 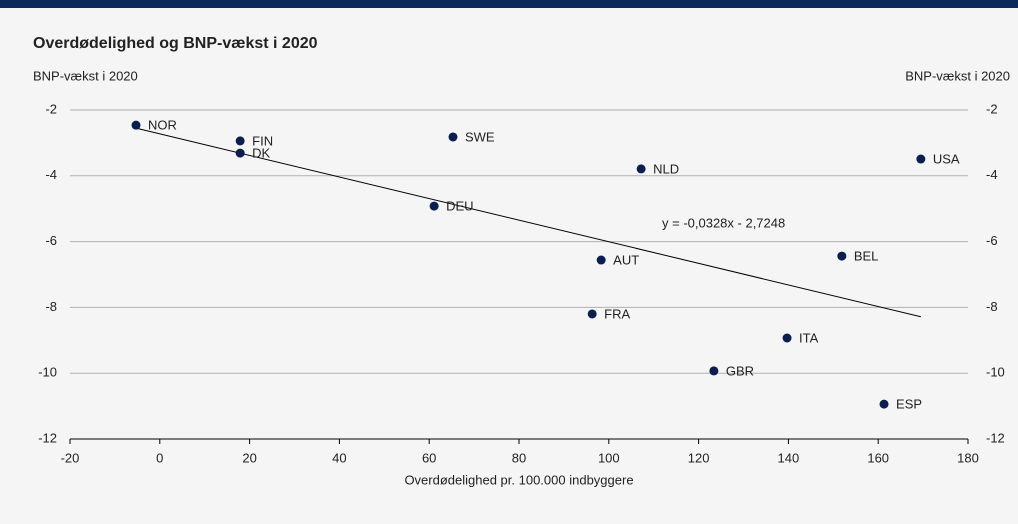 I want to click on y2-tick-label: -10, so click(x=995, y=372).